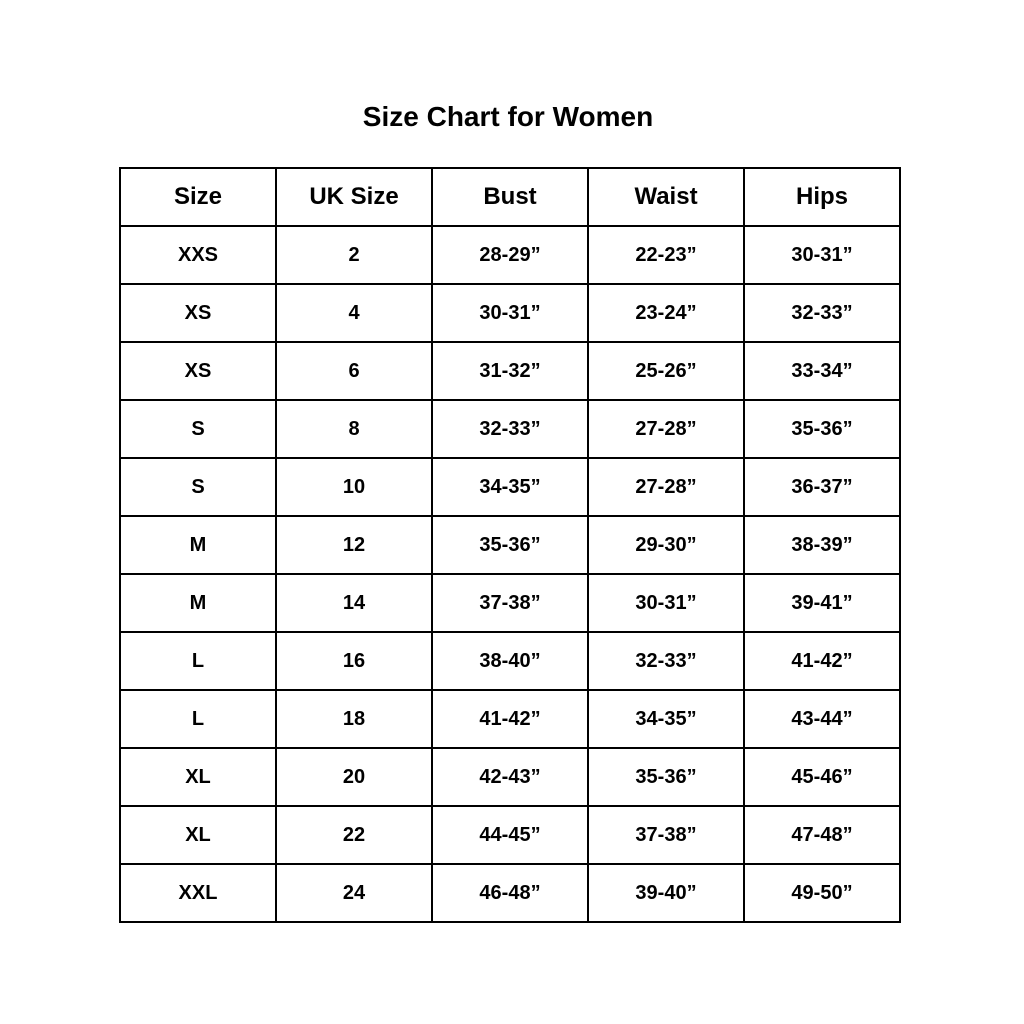 Image resolution: width=1024 pixels, height=1024 pixels. What do you see at coordinates (822, 313) in the screenshot?
I see `hips-cell: 32-33”` at bounding box center [822, 313].